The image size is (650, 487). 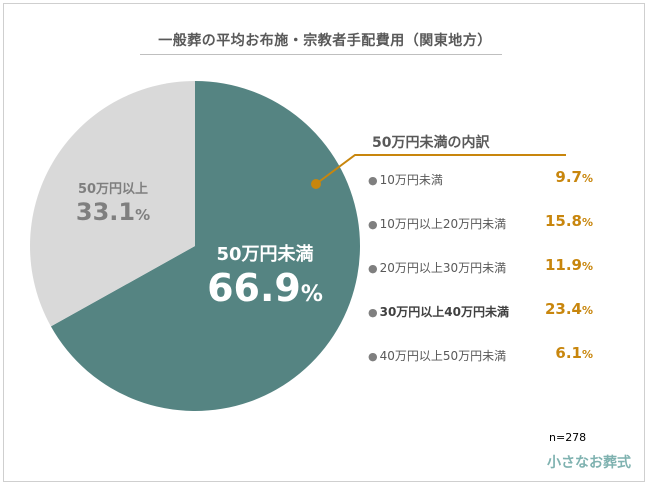 I want to click on breakdown-item-label: ● 40万円以上50万円未満, so click(x=437, y=356).